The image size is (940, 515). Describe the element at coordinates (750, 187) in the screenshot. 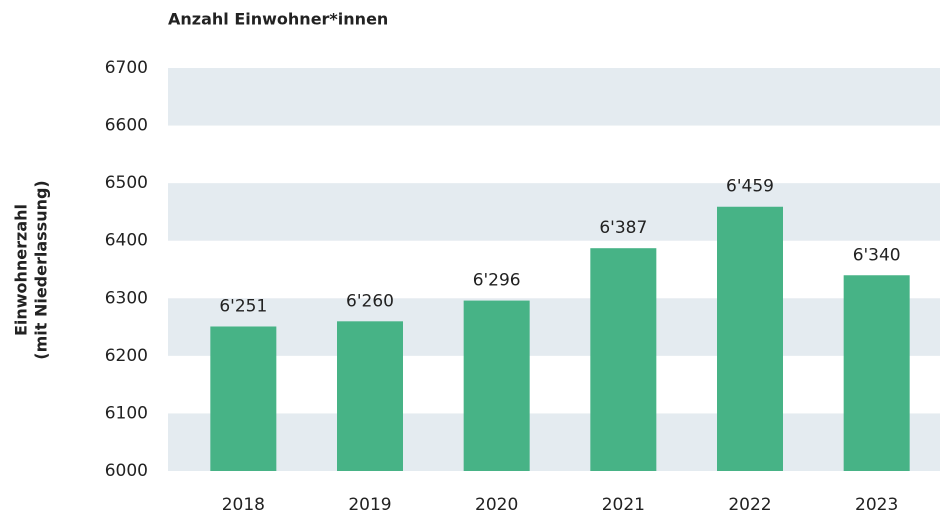

I see `value-label: 6'459` at that location.